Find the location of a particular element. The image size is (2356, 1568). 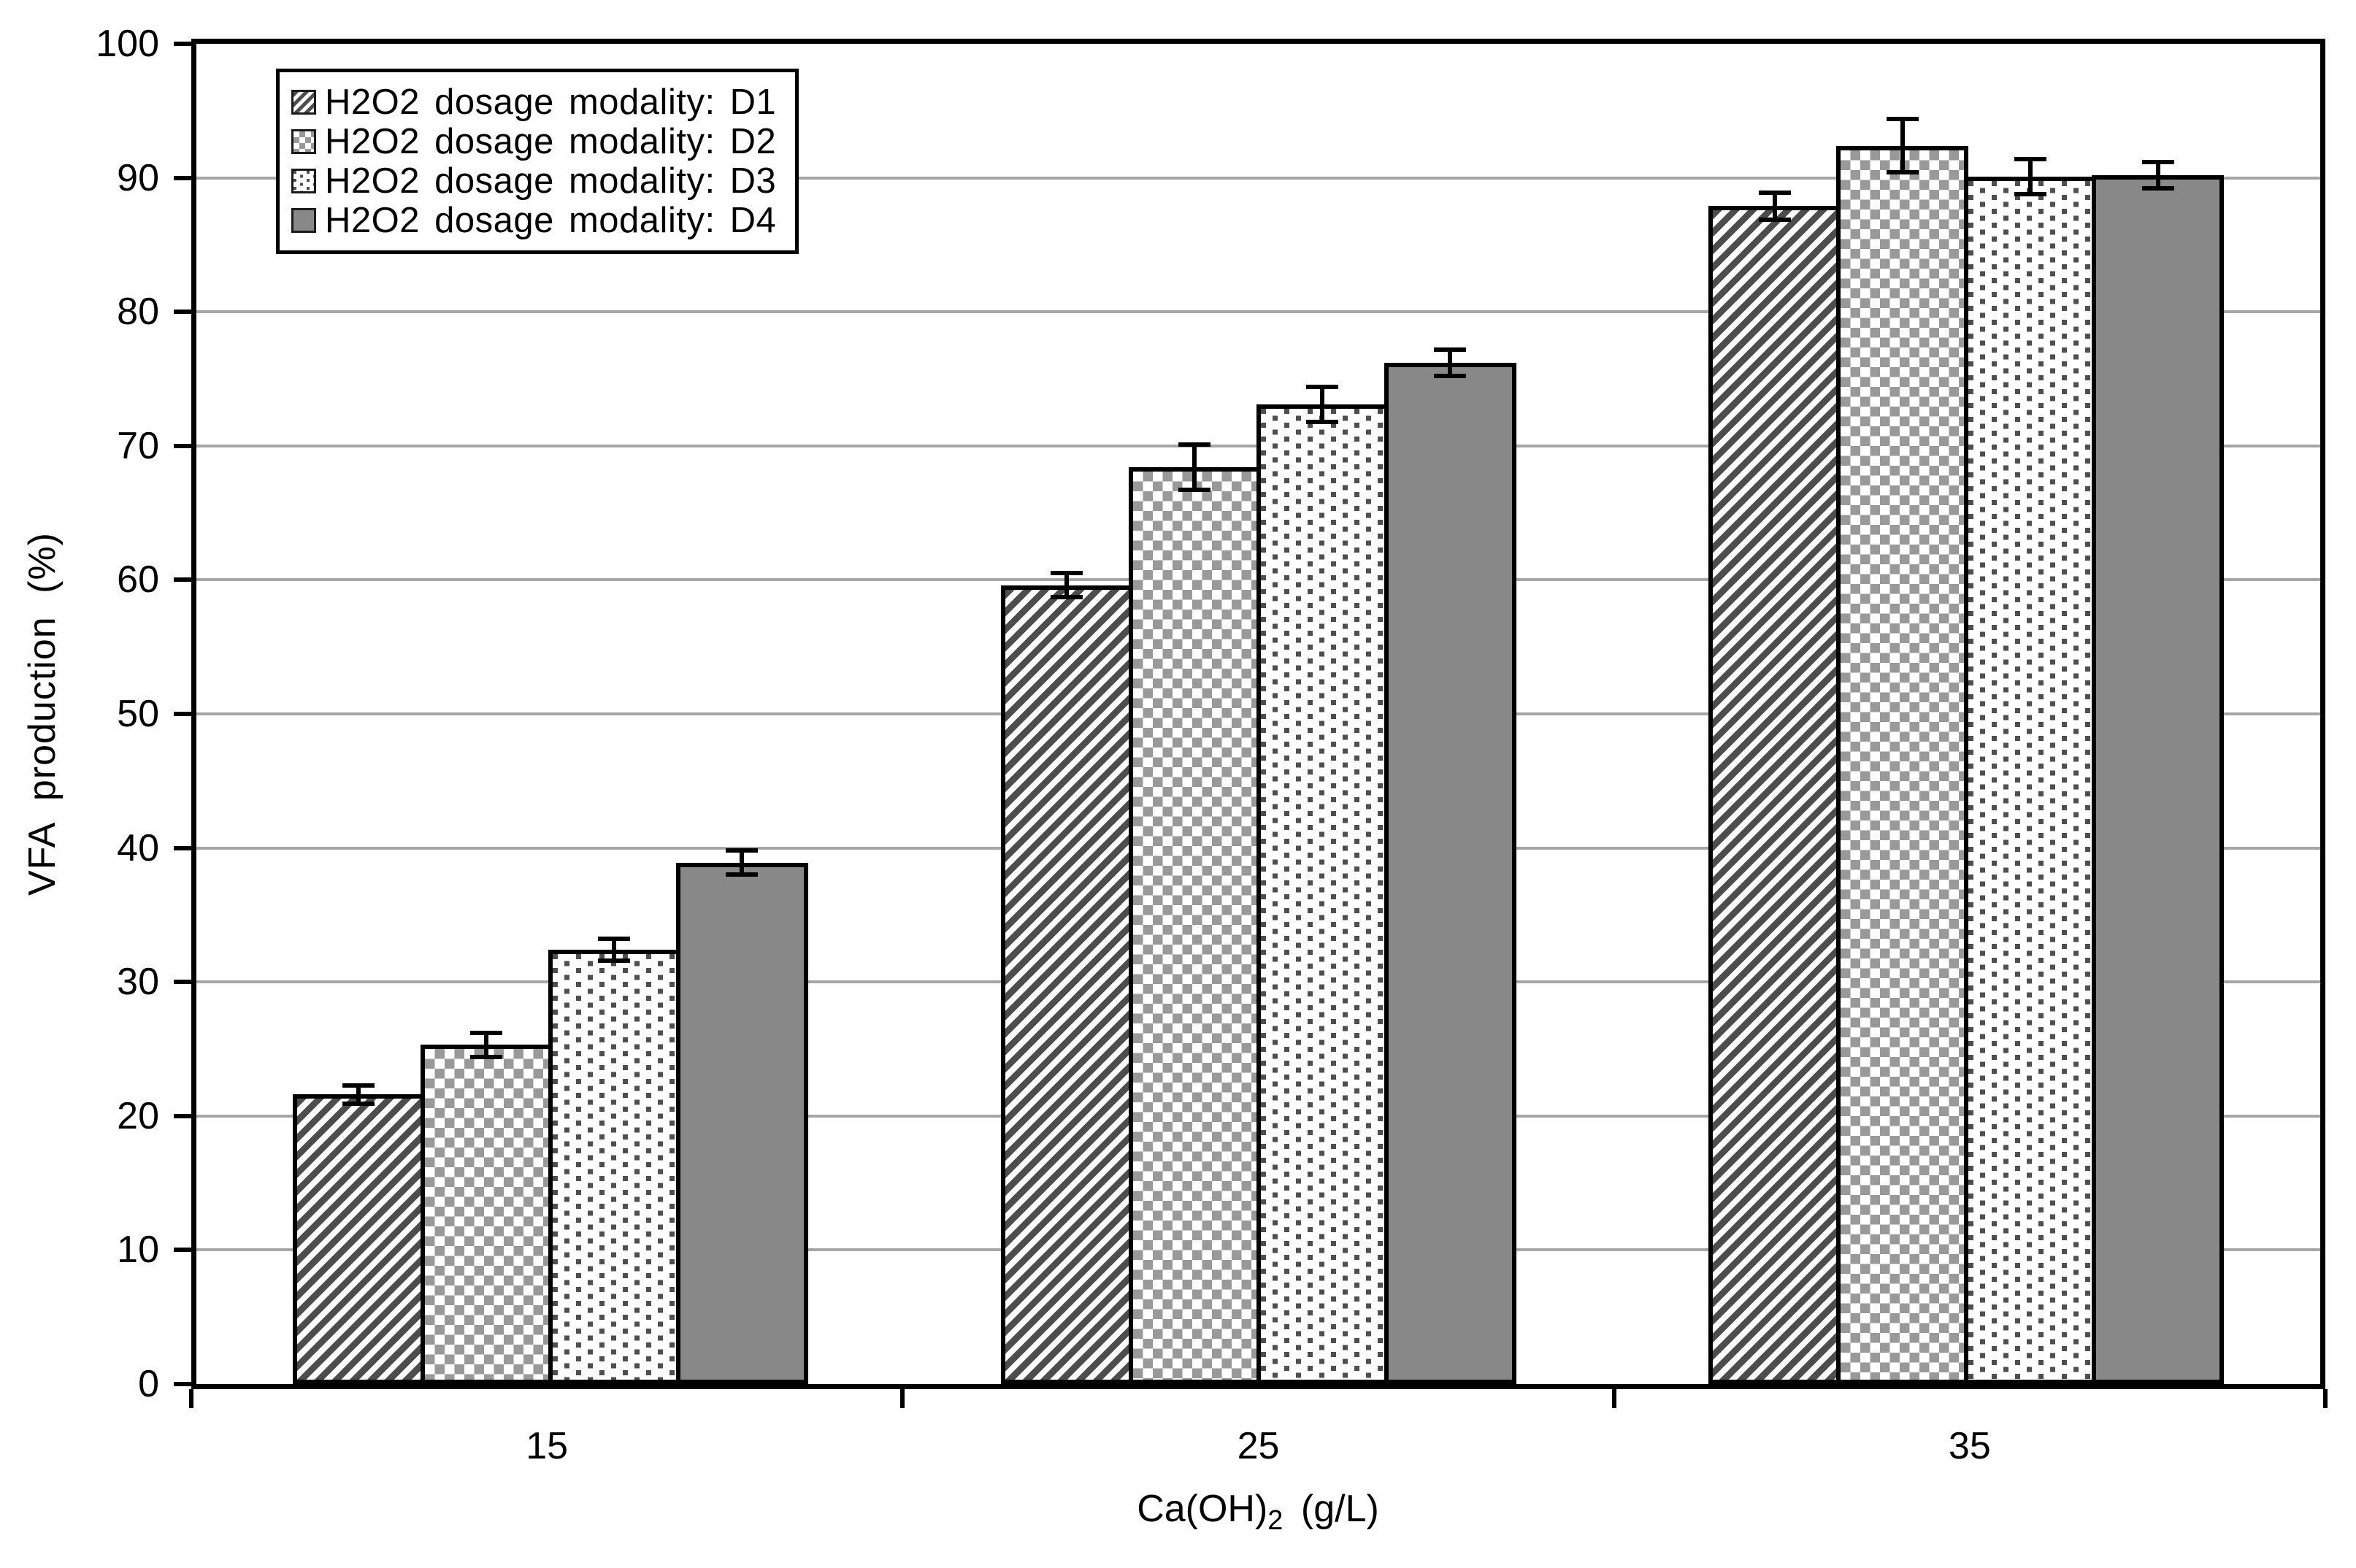

legend-swatch-d1-icon is located at coordinates (303, 102).